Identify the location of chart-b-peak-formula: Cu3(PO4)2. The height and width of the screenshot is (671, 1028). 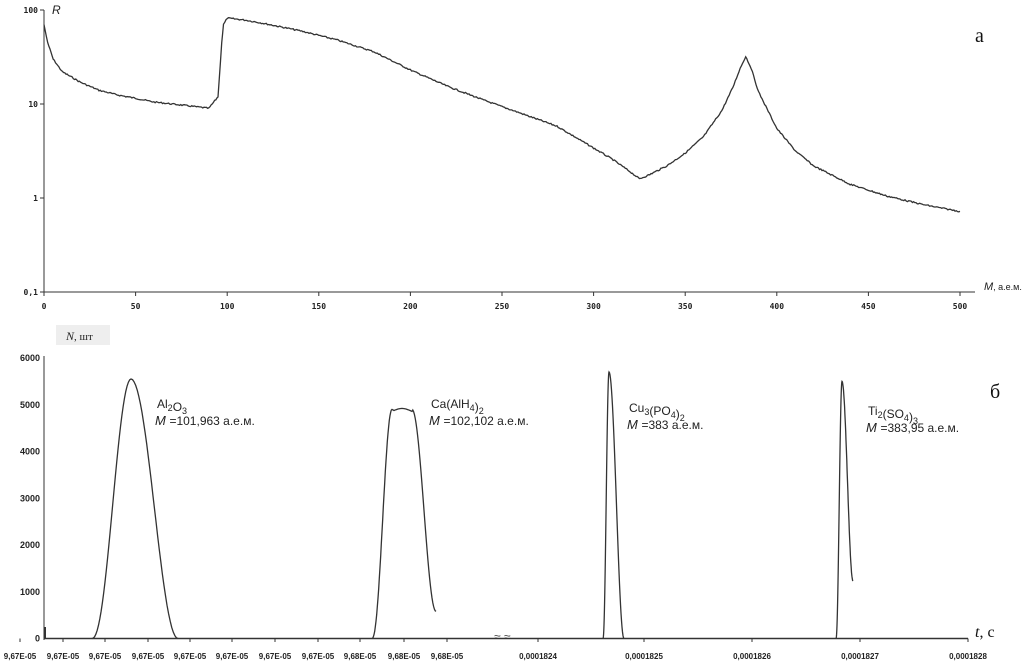
(657, 412).